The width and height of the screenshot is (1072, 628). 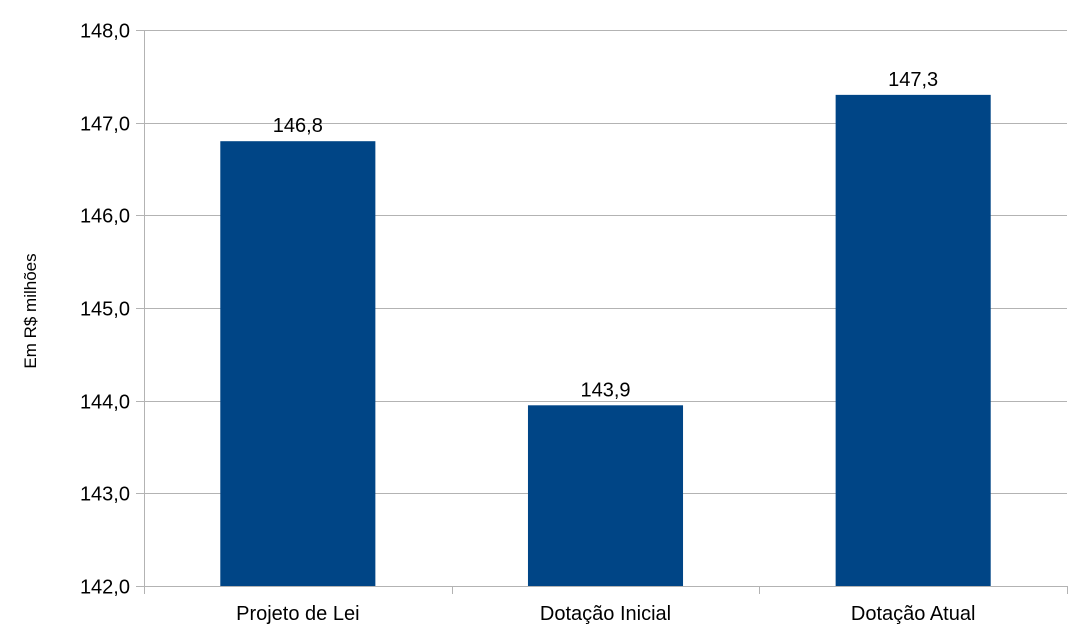 What do you see at coordinates (30, 310) in the screenshot?
I see `y-axis-title: Em R$ milhões` at bounding box center [30, 310].